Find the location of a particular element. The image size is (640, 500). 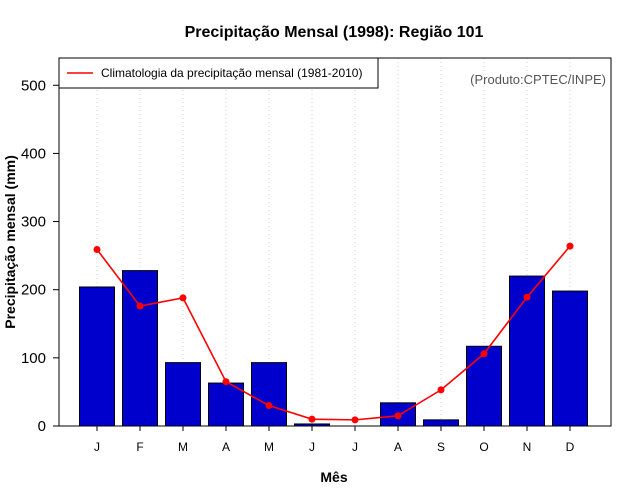

y-tick-label-400: 400 is located at coordinates (33, 153).